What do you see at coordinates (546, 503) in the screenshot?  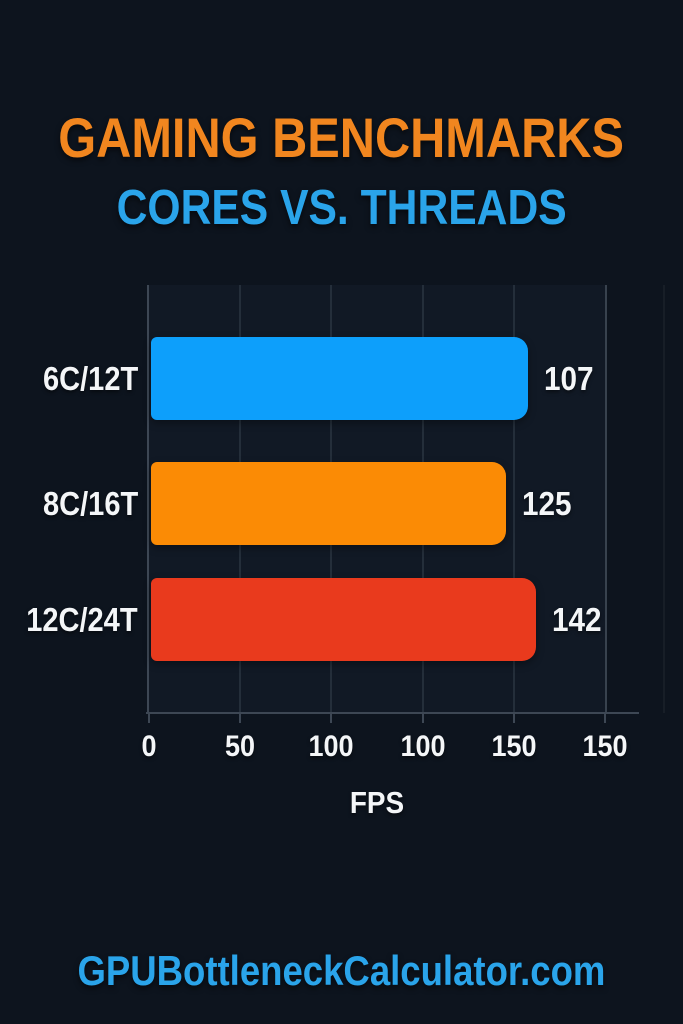 I see `value-label: 125` at bounding box center [546, 503].